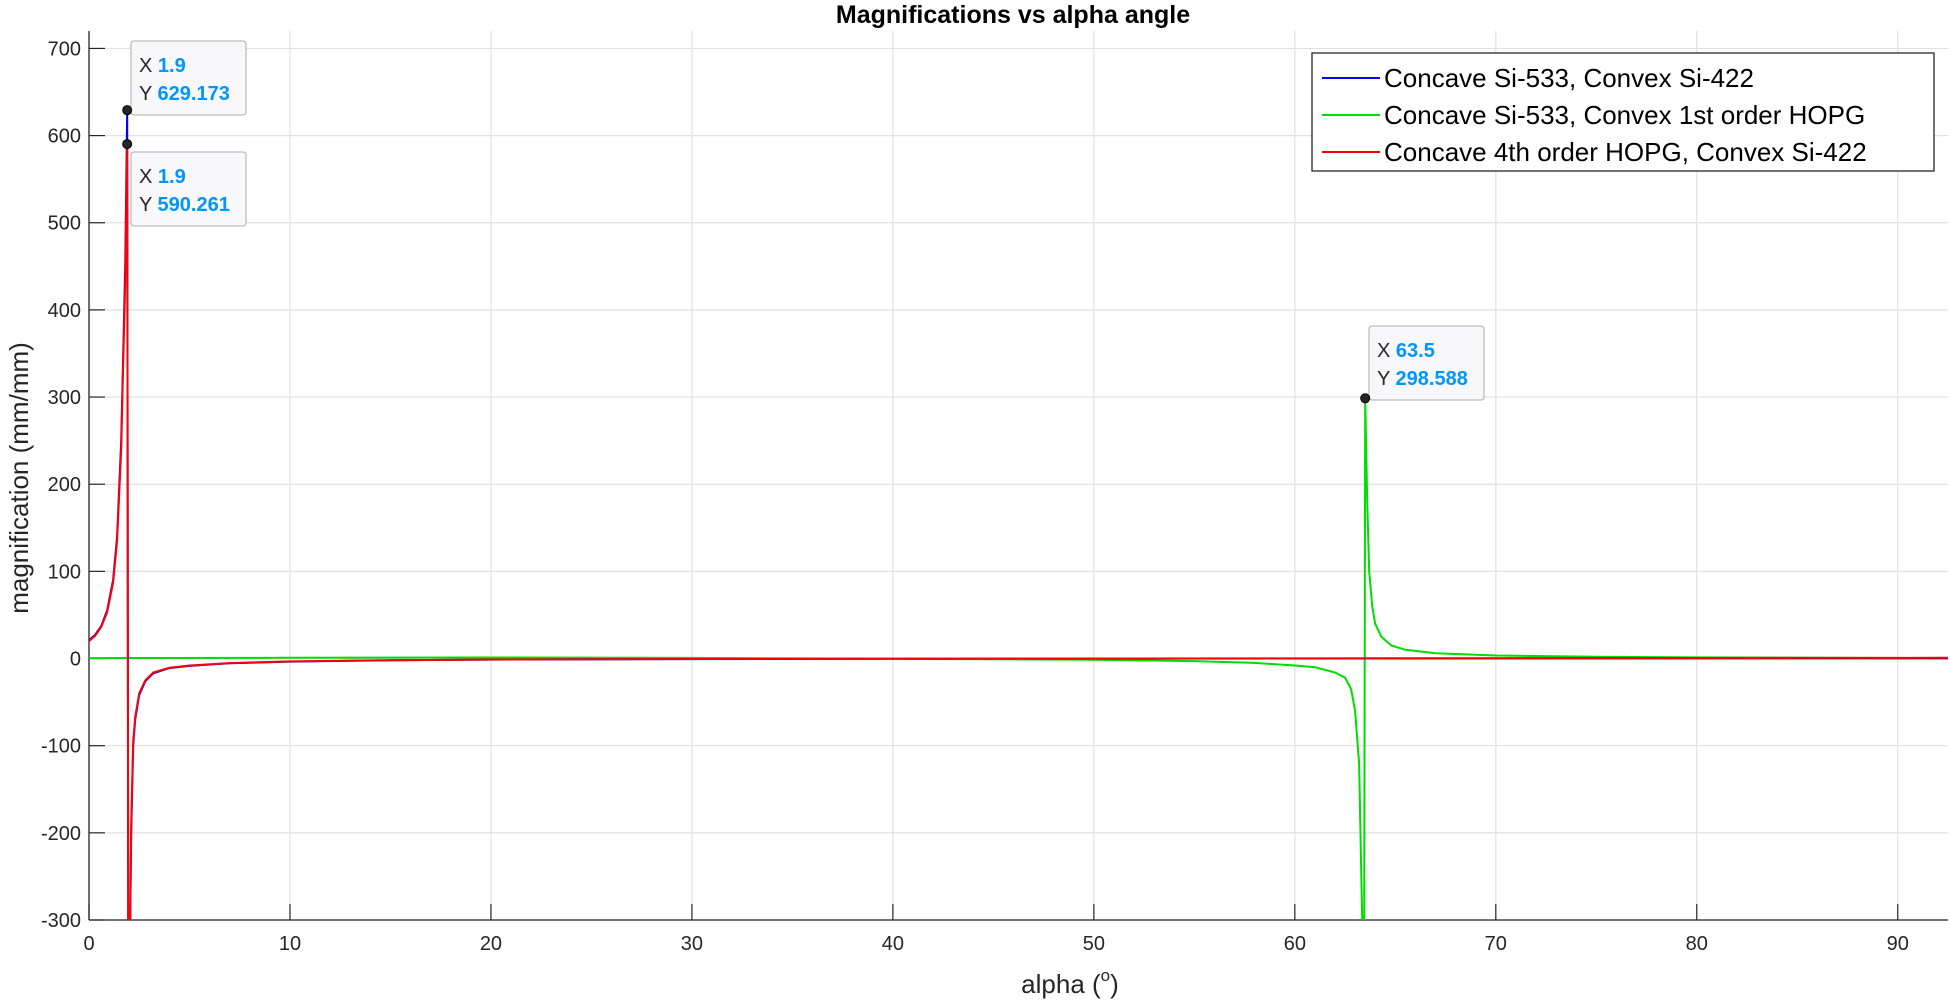 This screenshot has height=1004, width=1950. I want to click on datatip: X 1.9Y 629.173, so click(184, 78).